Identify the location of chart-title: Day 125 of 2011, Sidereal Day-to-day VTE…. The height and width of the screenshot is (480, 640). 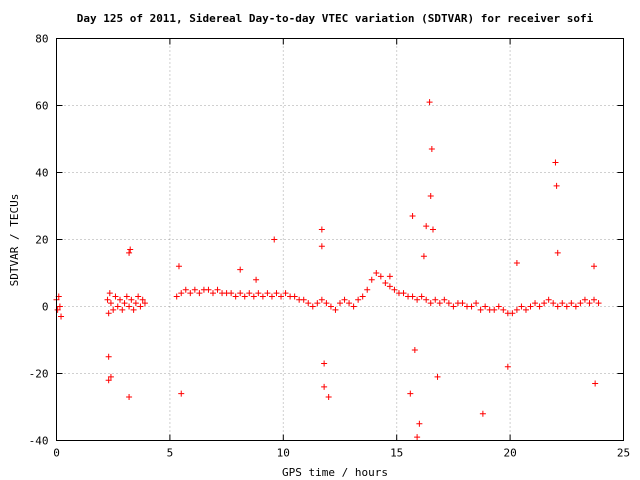
(335, 18).